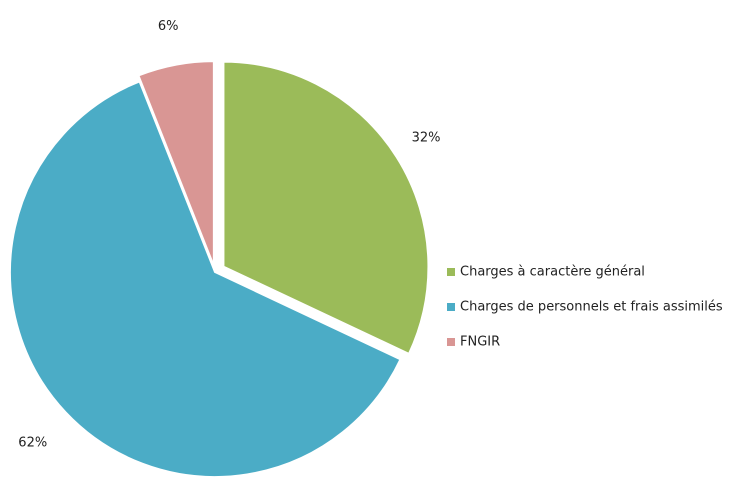 The width and height of the screenshot is (750, 490). I want to click on legend-label: Charges de personnels et frais assimilés, so click(591, 307).